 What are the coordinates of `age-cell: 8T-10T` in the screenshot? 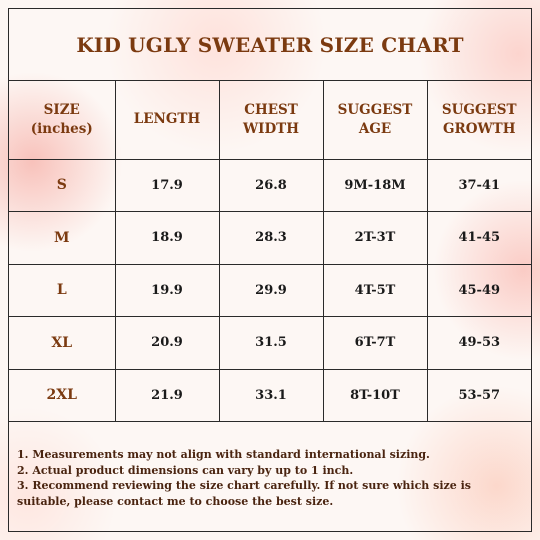 It's located at (375, 395).